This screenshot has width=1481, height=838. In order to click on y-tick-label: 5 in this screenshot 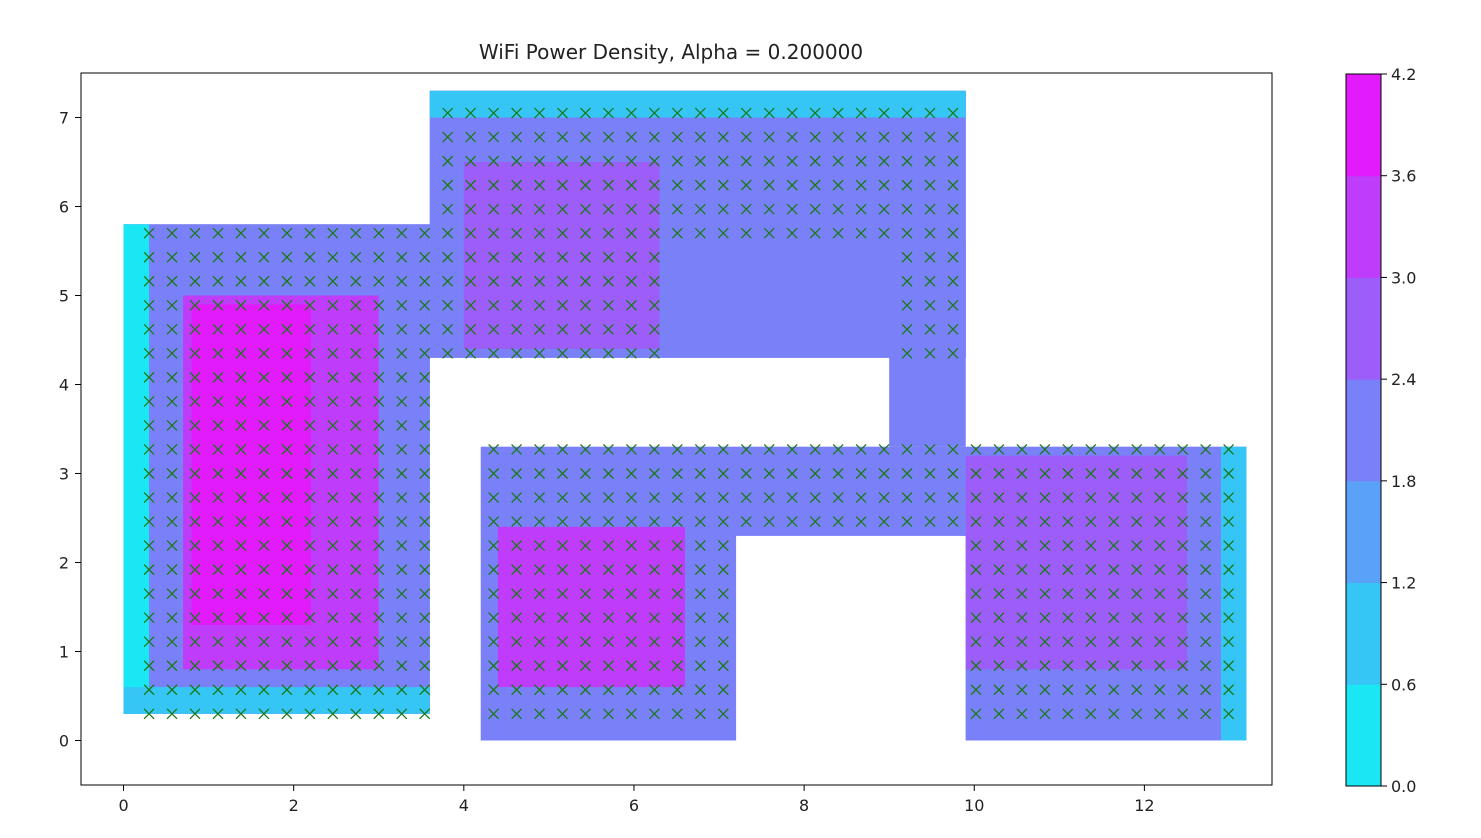, I will do `click(64, 296)`.